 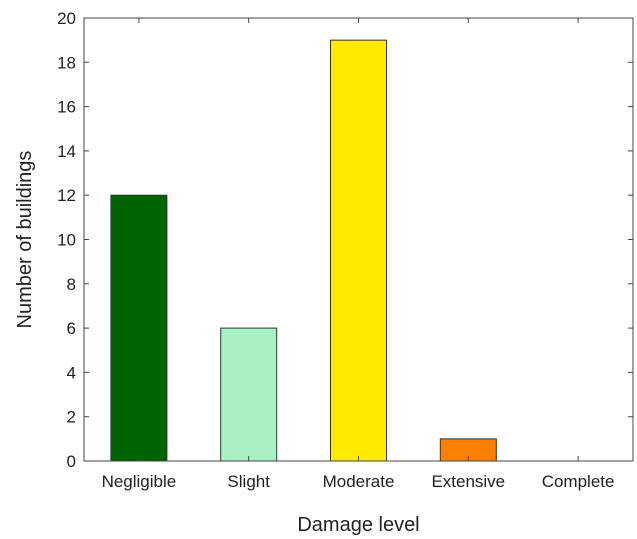 What do you see at coordinates (71, 284) in the screenshot?
I see `y-tick-label: 8` at bounding box center [71, 284].